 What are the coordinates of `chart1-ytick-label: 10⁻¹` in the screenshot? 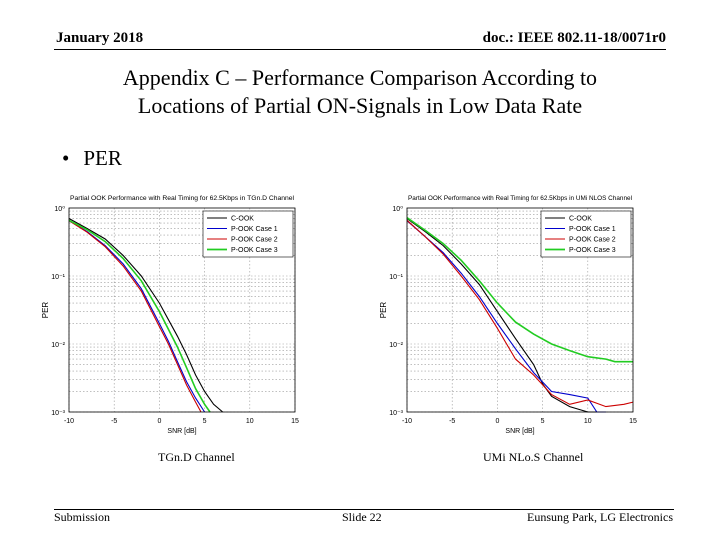 It's located at (396, 277).